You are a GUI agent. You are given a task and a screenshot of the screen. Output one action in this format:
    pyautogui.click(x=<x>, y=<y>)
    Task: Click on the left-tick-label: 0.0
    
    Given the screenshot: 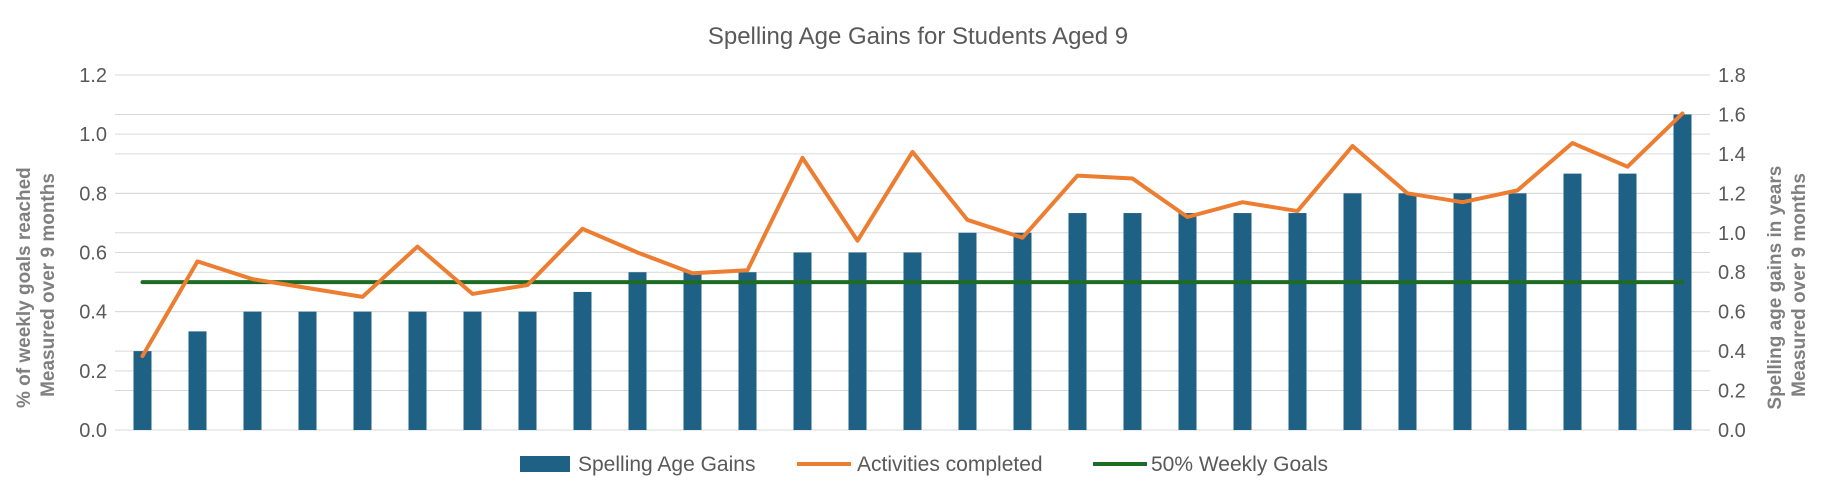 What is the action you would take?
    pyautogui.click(x=93, y=431)
    